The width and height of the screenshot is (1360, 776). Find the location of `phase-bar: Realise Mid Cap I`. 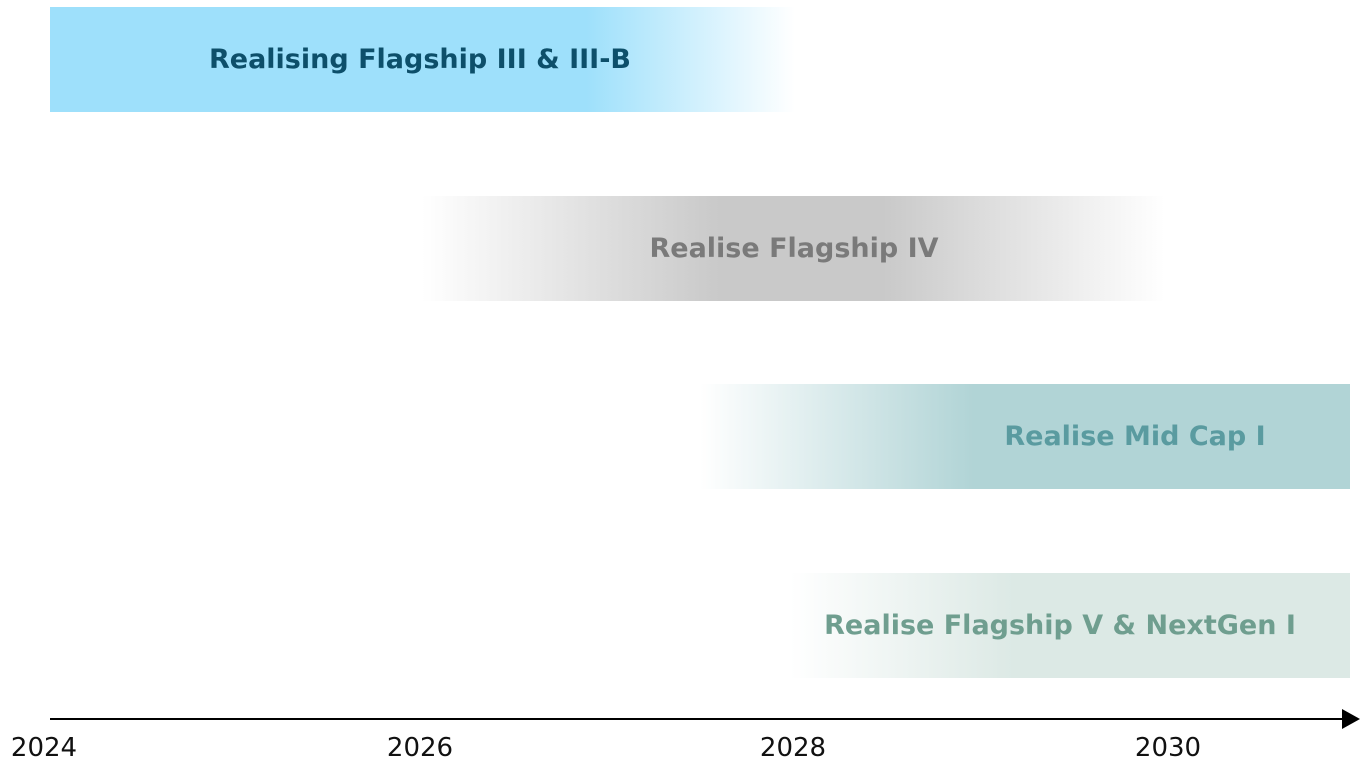

phase-bar: Realise Mid Cap I is located at coordinates (1025, 436).